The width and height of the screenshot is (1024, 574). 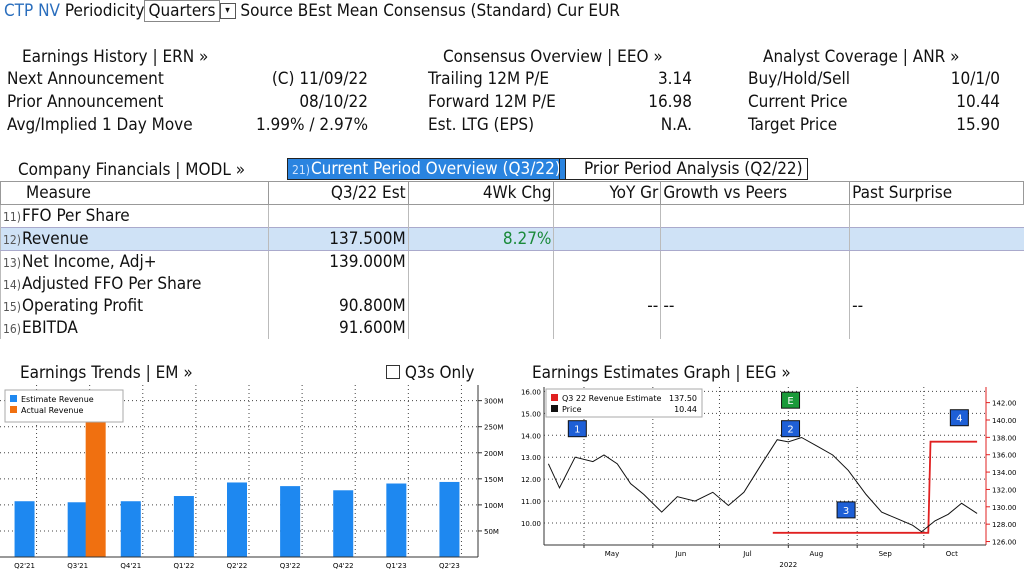 I want to click on legend-box, so click(x=624, y=403).